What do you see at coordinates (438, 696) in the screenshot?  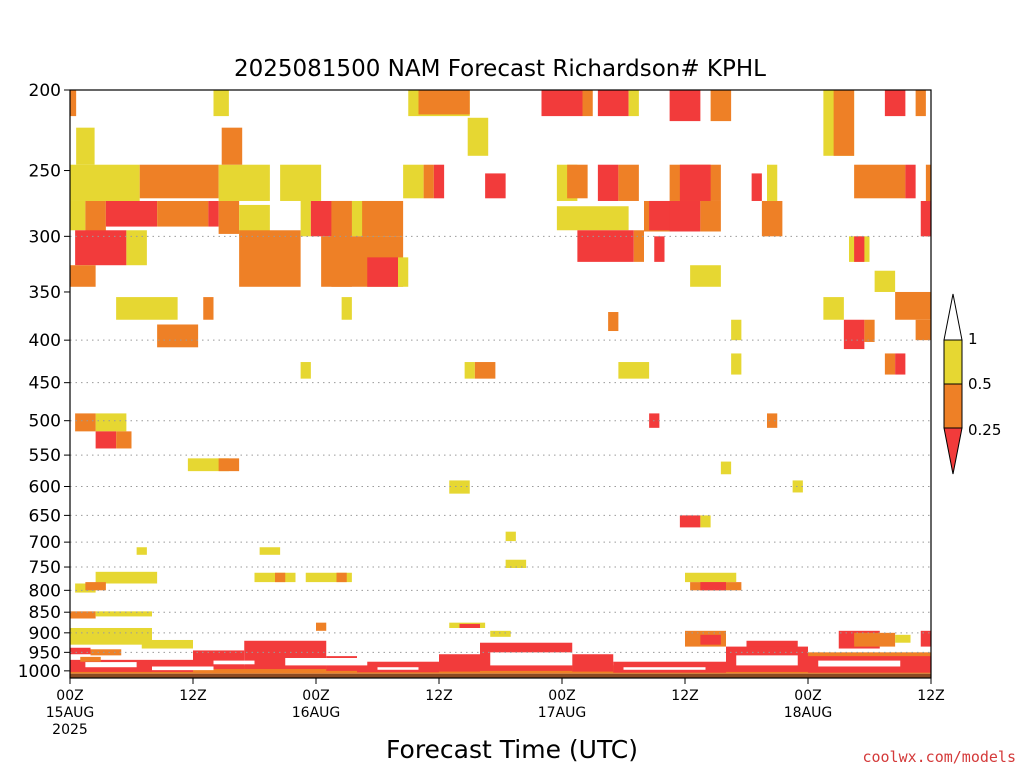 I see `x-tick-label-36-0: 12Z` at bounding box center [438, 696].